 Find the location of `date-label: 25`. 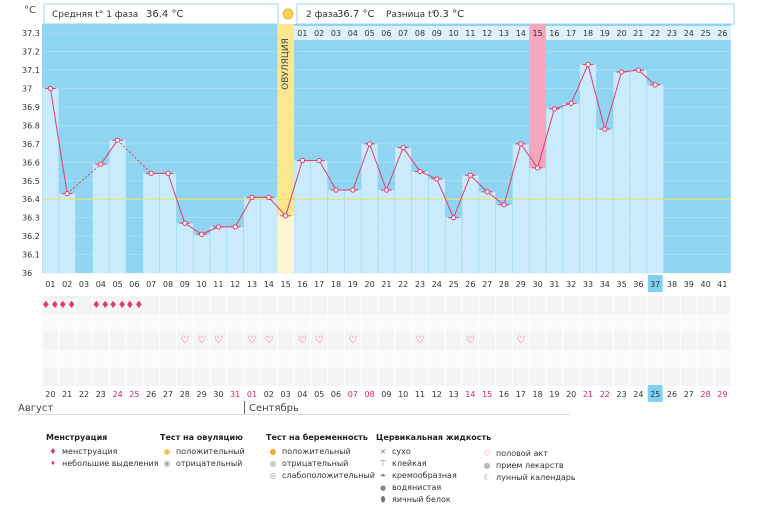

date-label: 25 is located at coordinates (134, 394).